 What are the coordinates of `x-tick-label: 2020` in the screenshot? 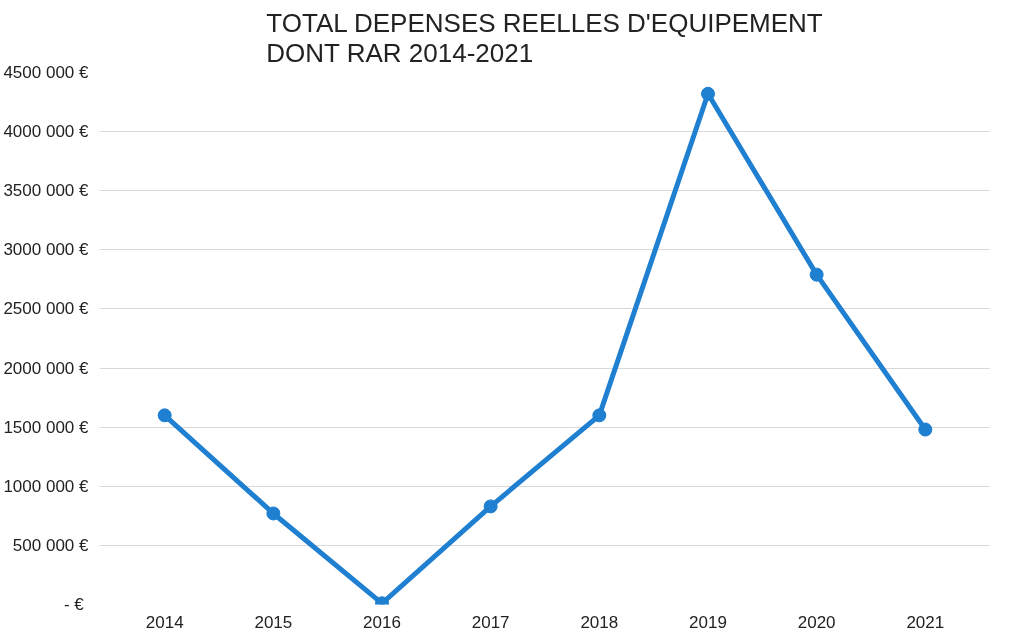 It's located at (816, 622).